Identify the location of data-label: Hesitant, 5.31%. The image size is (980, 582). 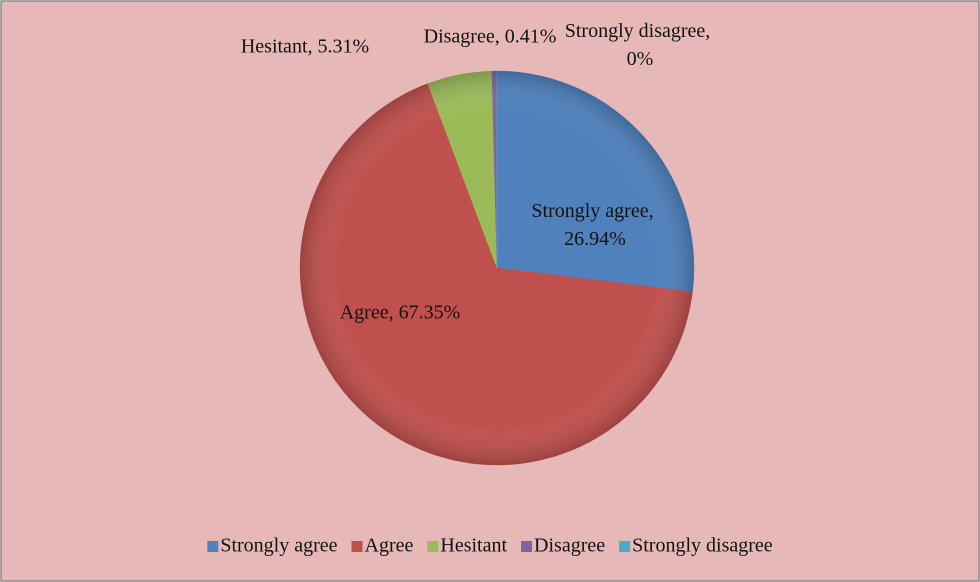
(305, 47).